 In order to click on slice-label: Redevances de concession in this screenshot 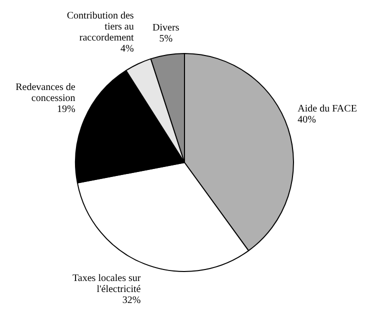, I will do `click(46, 93)`.